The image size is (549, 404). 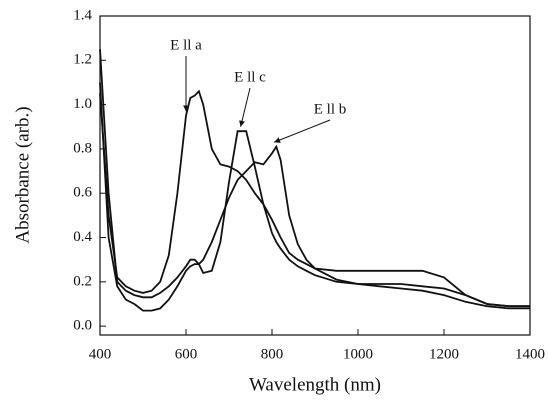 What do you see at coordinates (82, 148) in the screenshot?
I see `y-tick-label: 0.8` at bounding box center [82, 148].